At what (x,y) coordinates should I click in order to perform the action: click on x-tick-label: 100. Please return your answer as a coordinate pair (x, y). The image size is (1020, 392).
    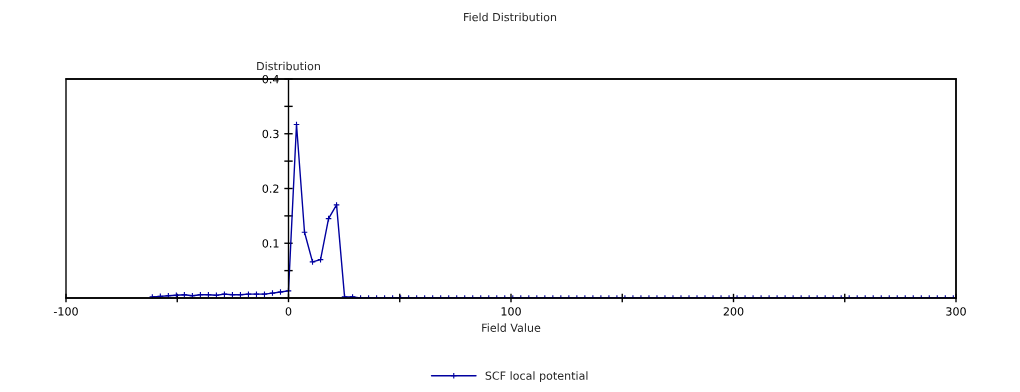
    Looking at the image, I should click on (511, 311).